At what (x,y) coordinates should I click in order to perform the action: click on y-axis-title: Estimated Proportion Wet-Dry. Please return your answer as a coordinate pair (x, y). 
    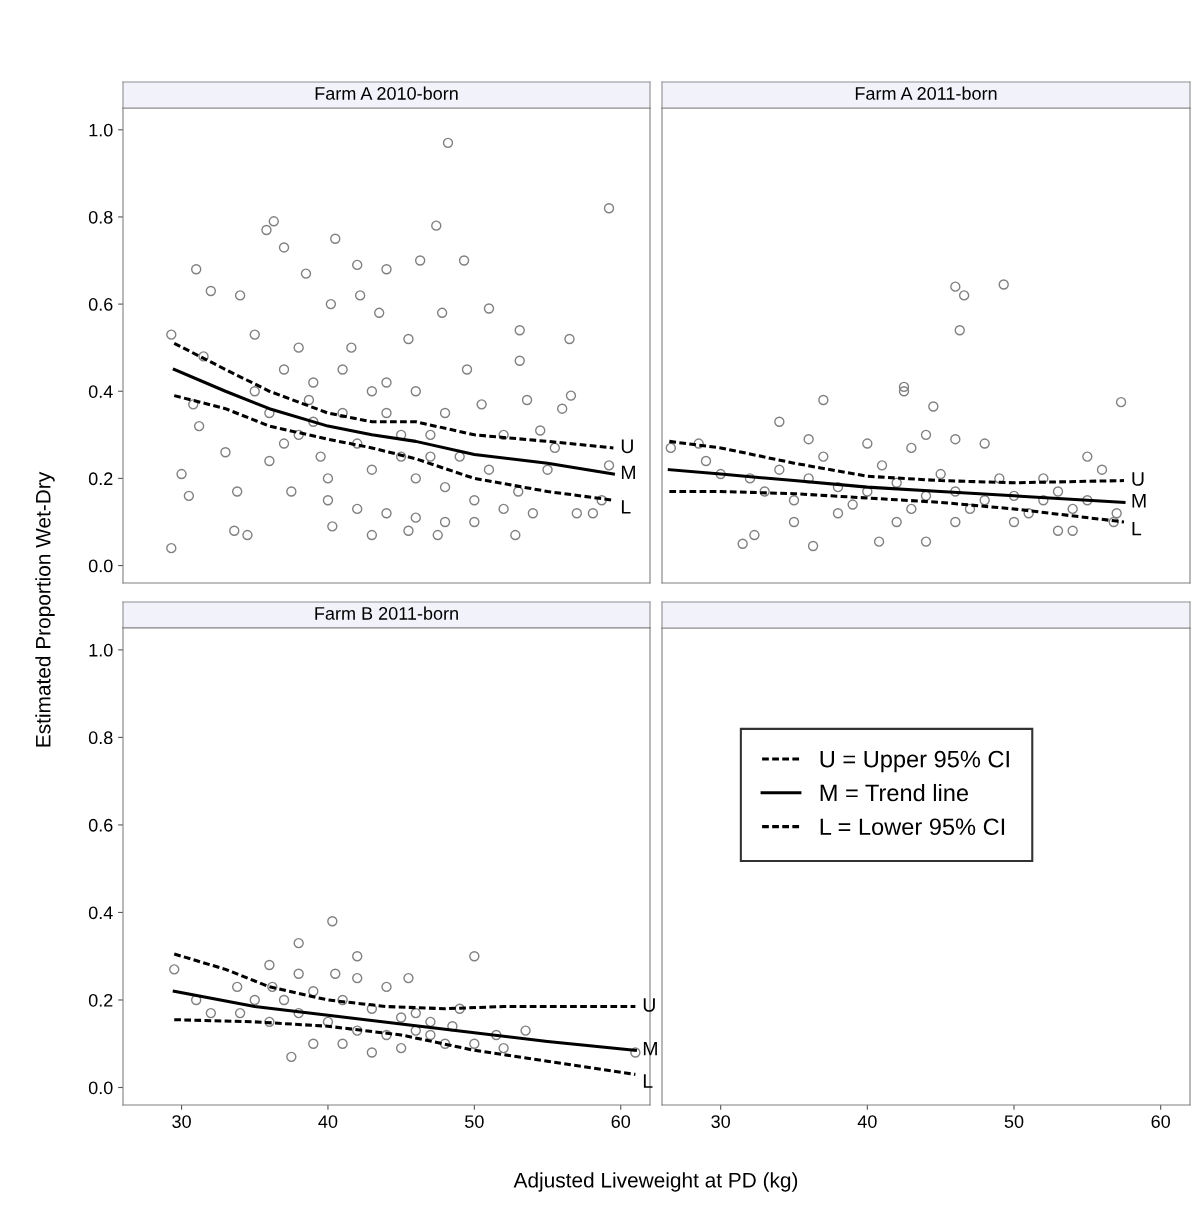
    Looking at the image, I should click on (45, 609).